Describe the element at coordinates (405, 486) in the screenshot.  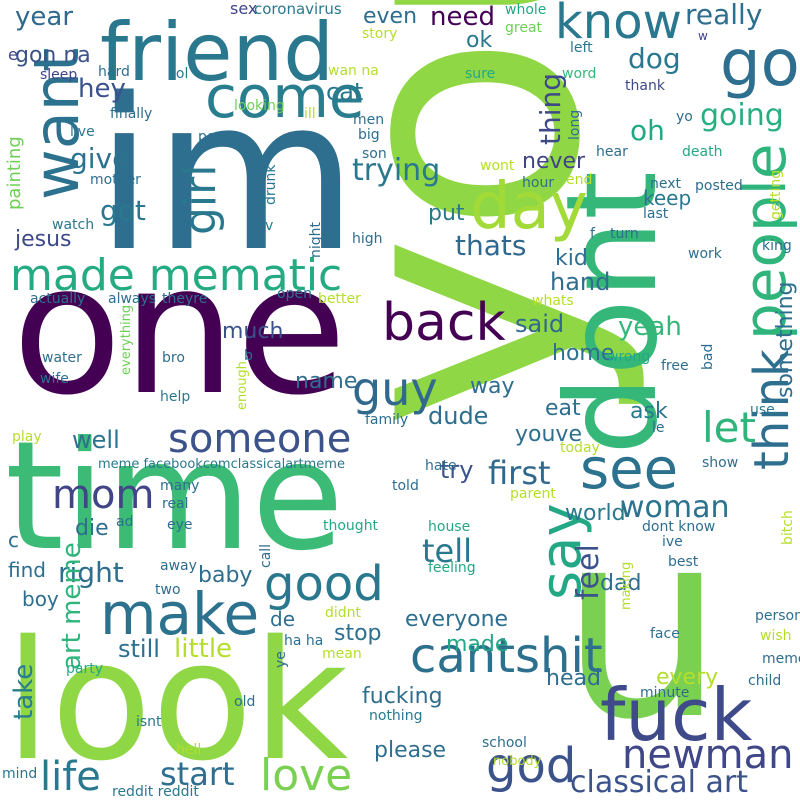
I see `cloud-word-told: told` at that location.